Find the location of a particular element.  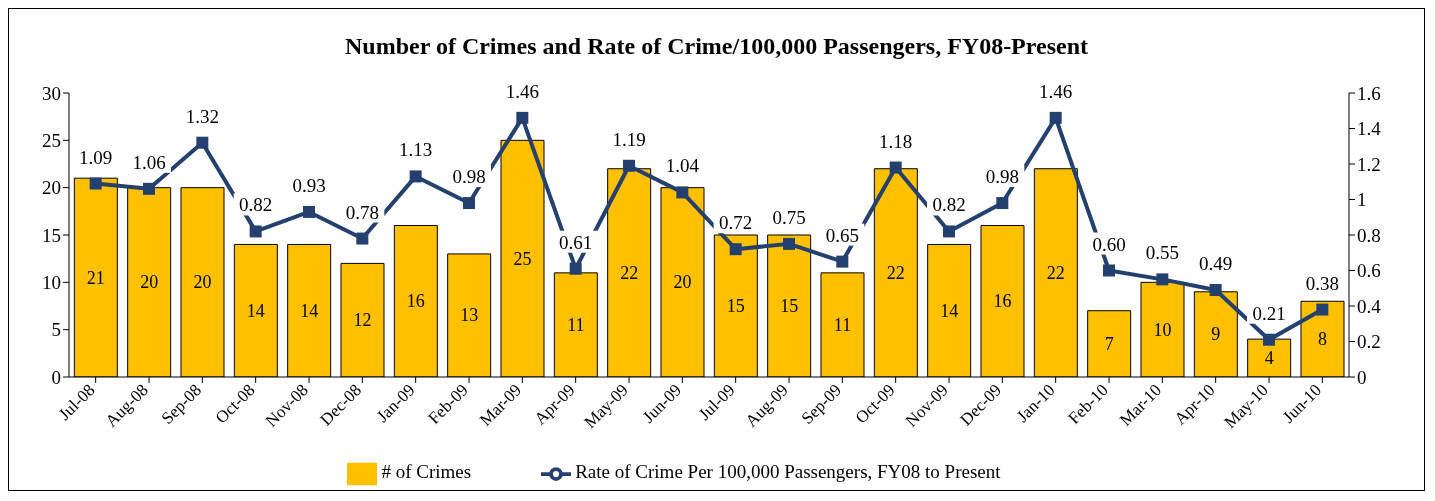

data-label: 1.13 is located at coordinates (416, 150).